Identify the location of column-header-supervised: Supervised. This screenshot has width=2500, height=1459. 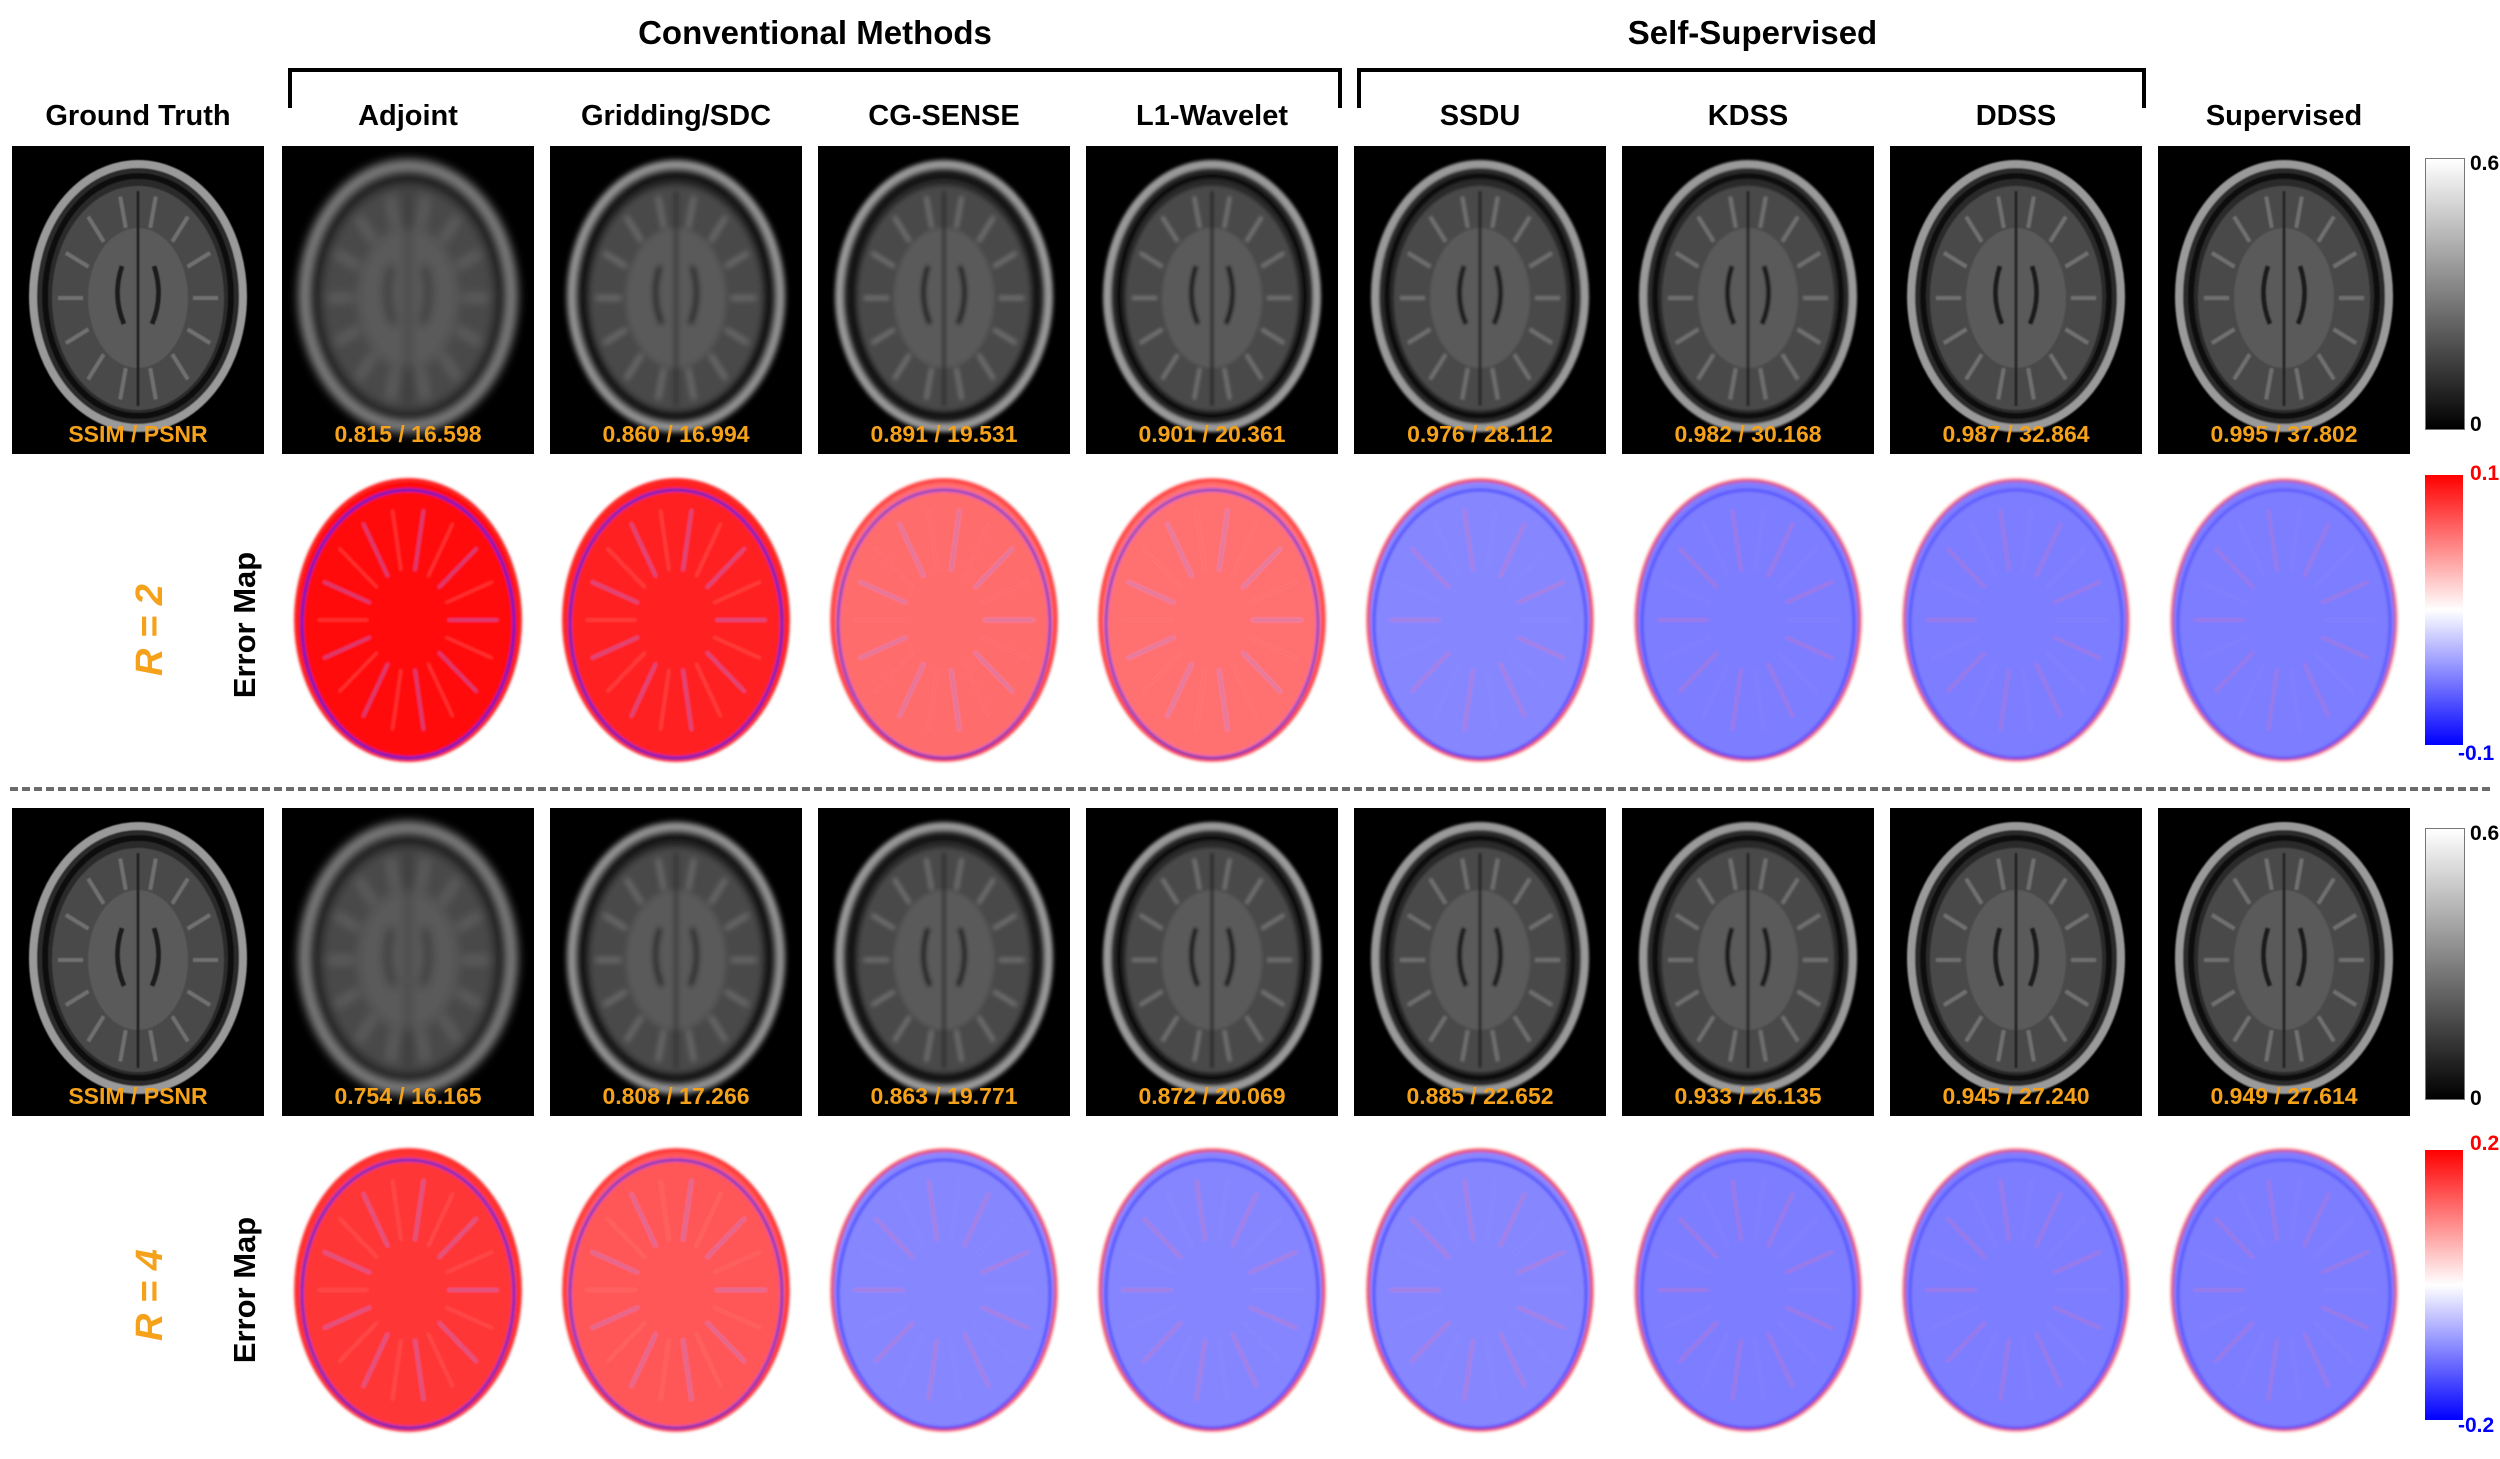
(2284, 116).